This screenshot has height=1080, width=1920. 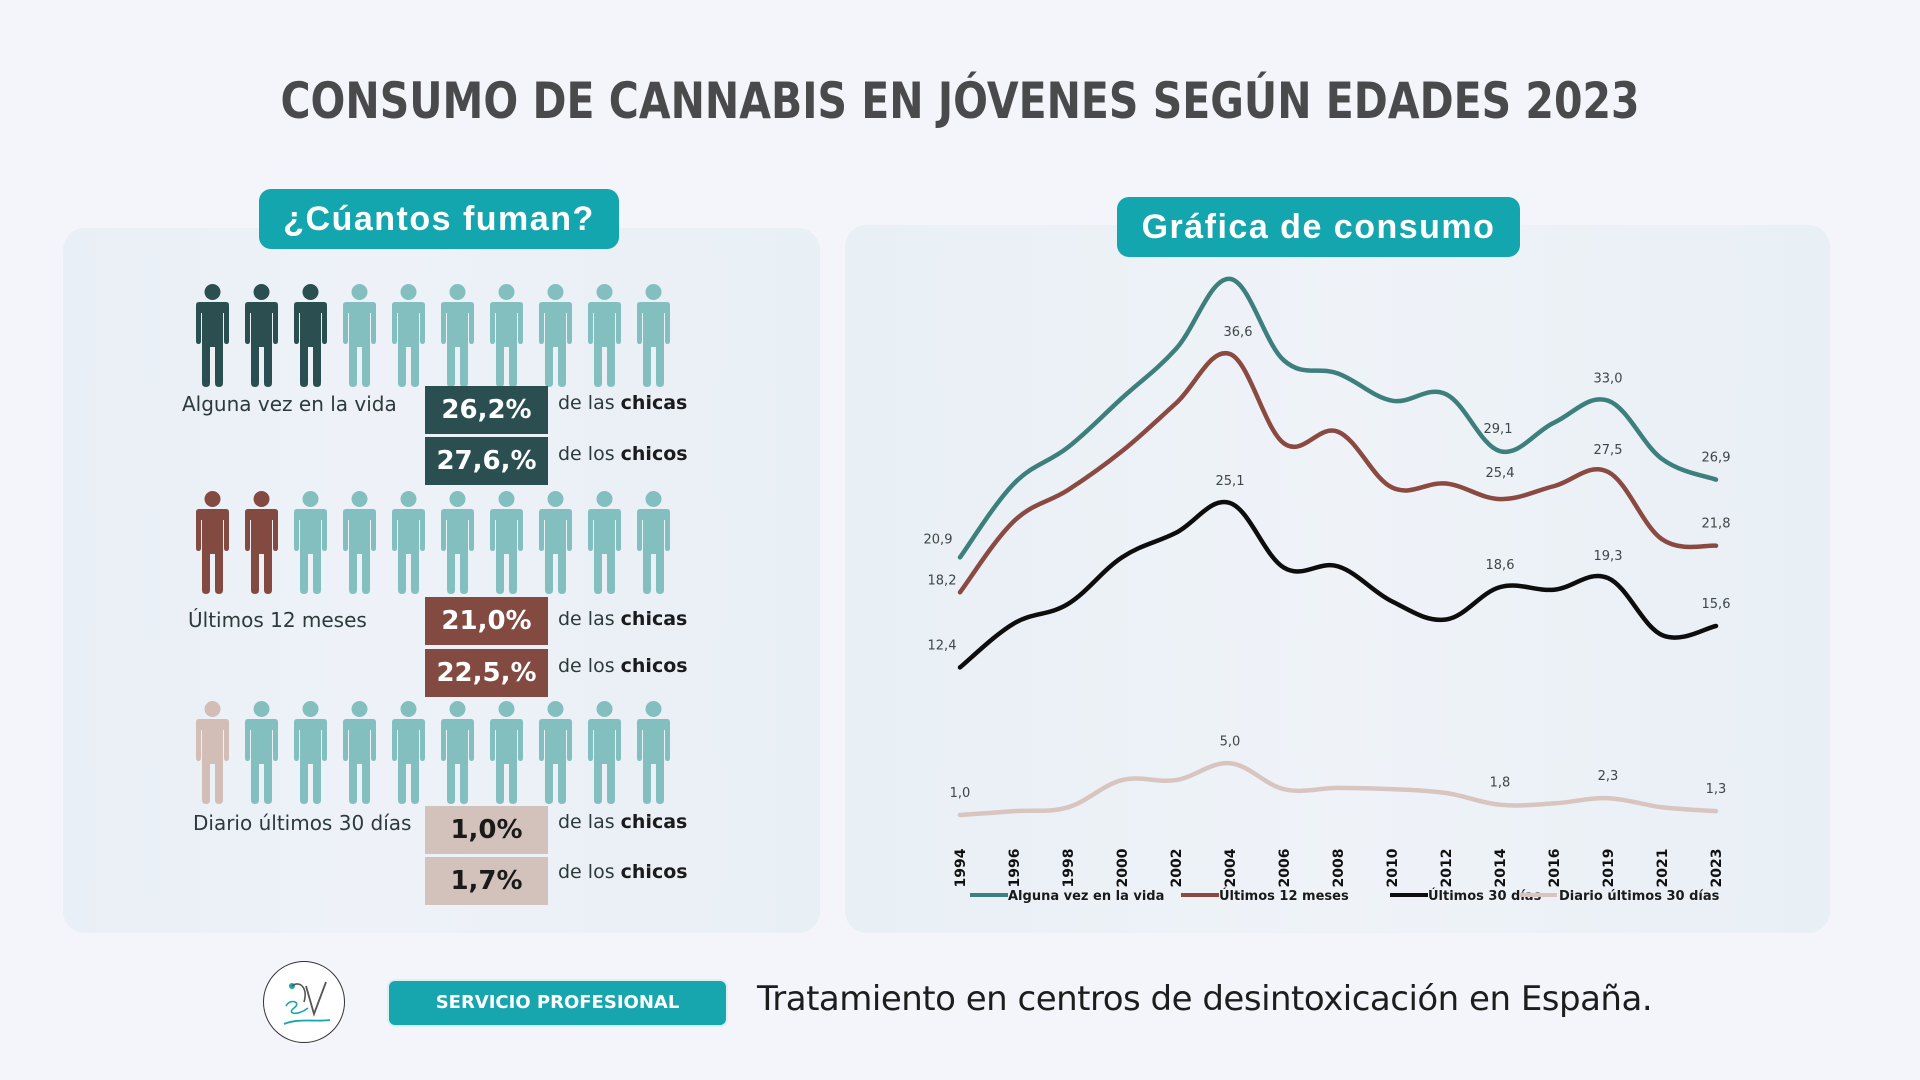 What do you see at coordinates (942, 645) in the screenshot?
I see `data-label: 12,4` at bounding box center [942, 645].